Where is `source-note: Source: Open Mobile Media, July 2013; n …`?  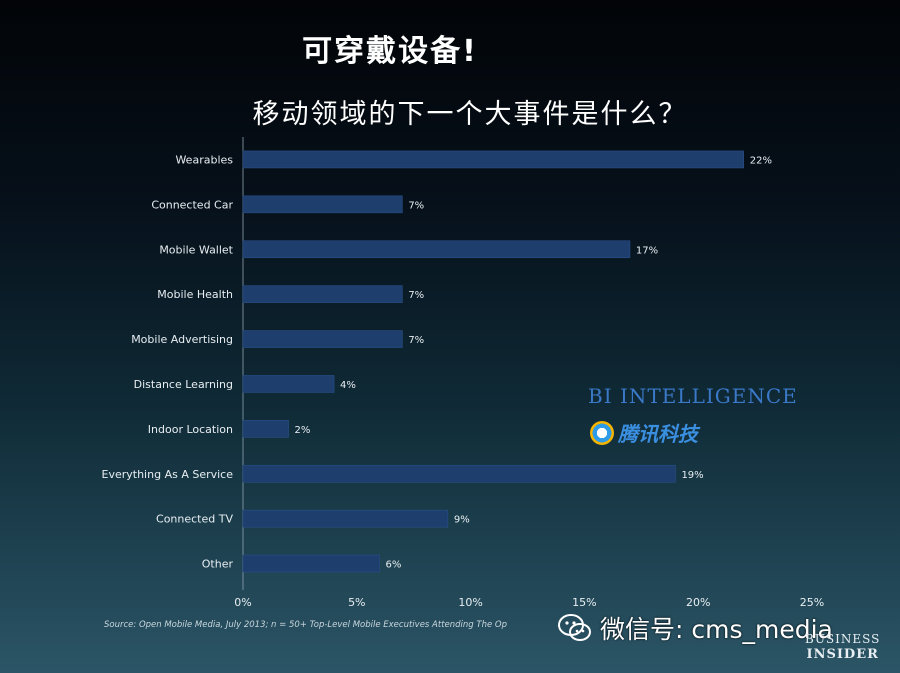 source-note: Source: Open Mobile Media, July 2013; n … is located at coordinates (305, 625).